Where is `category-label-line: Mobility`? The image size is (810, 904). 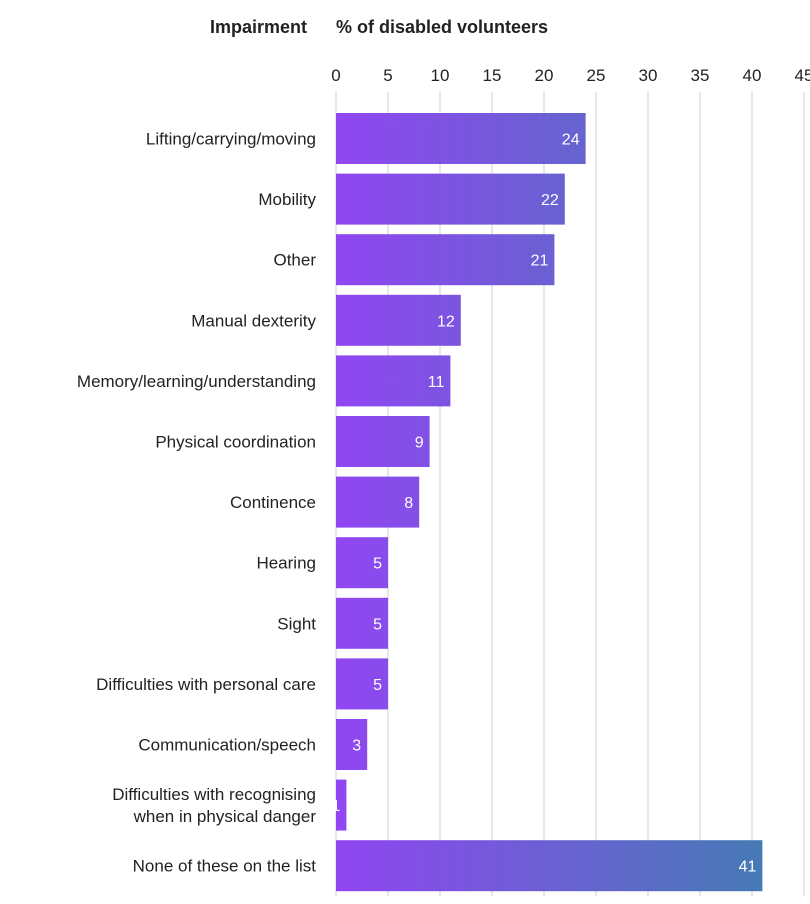 category-label-line: Mobility is located at coordinates (287, 199).